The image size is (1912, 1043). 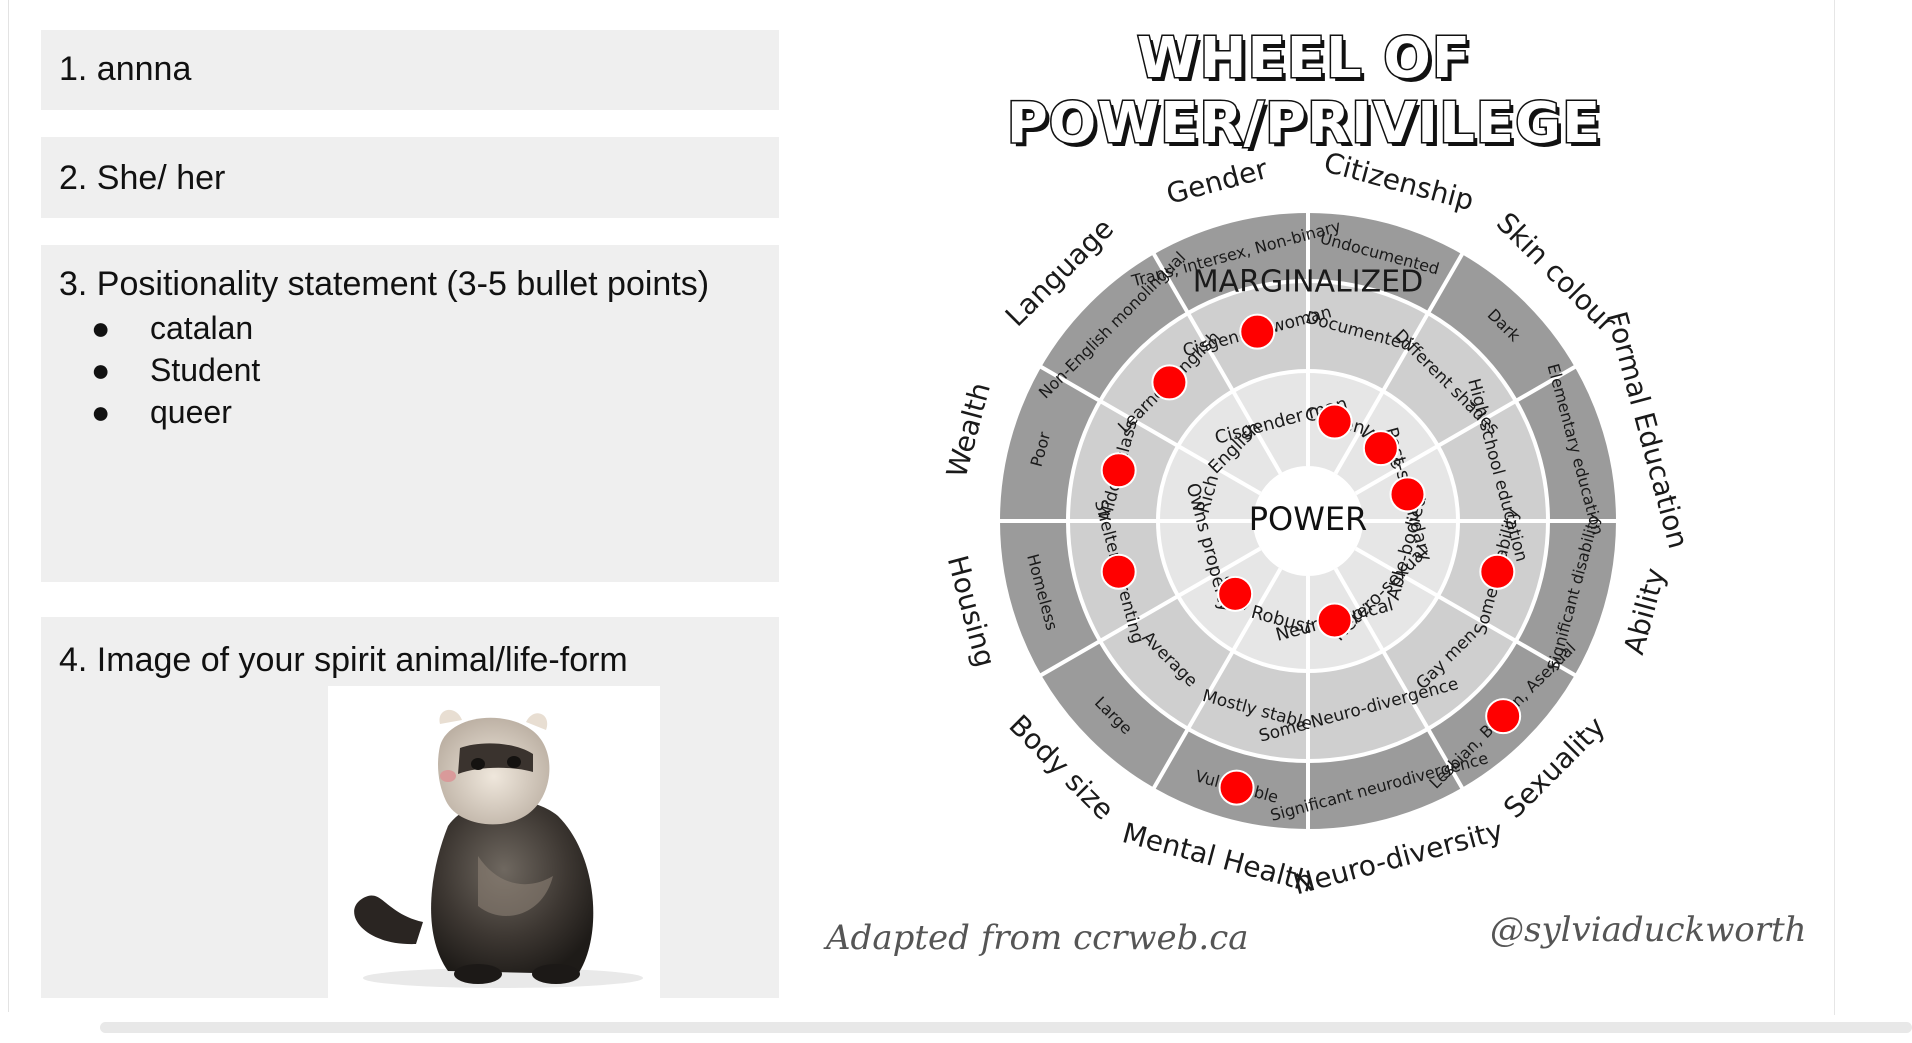 I want to click on list-item: ● catalan, so click(x=410, y=328).